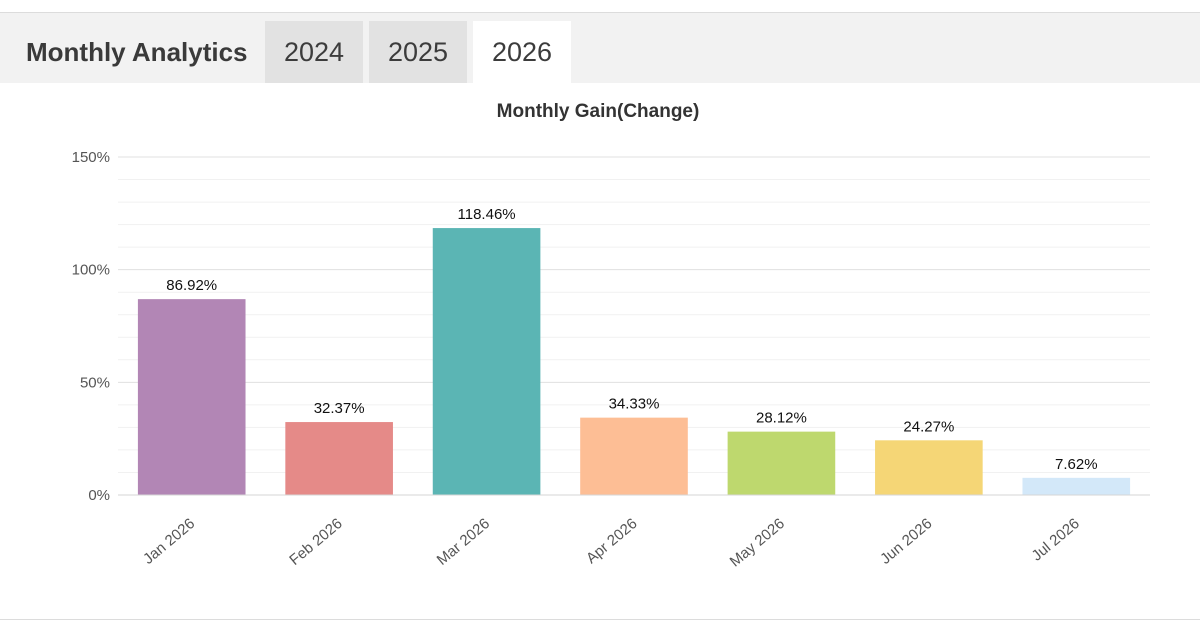 The height and width of the screenshot is (626, 1200). I want to click on tab-2024: 2024, so click(314, 52).